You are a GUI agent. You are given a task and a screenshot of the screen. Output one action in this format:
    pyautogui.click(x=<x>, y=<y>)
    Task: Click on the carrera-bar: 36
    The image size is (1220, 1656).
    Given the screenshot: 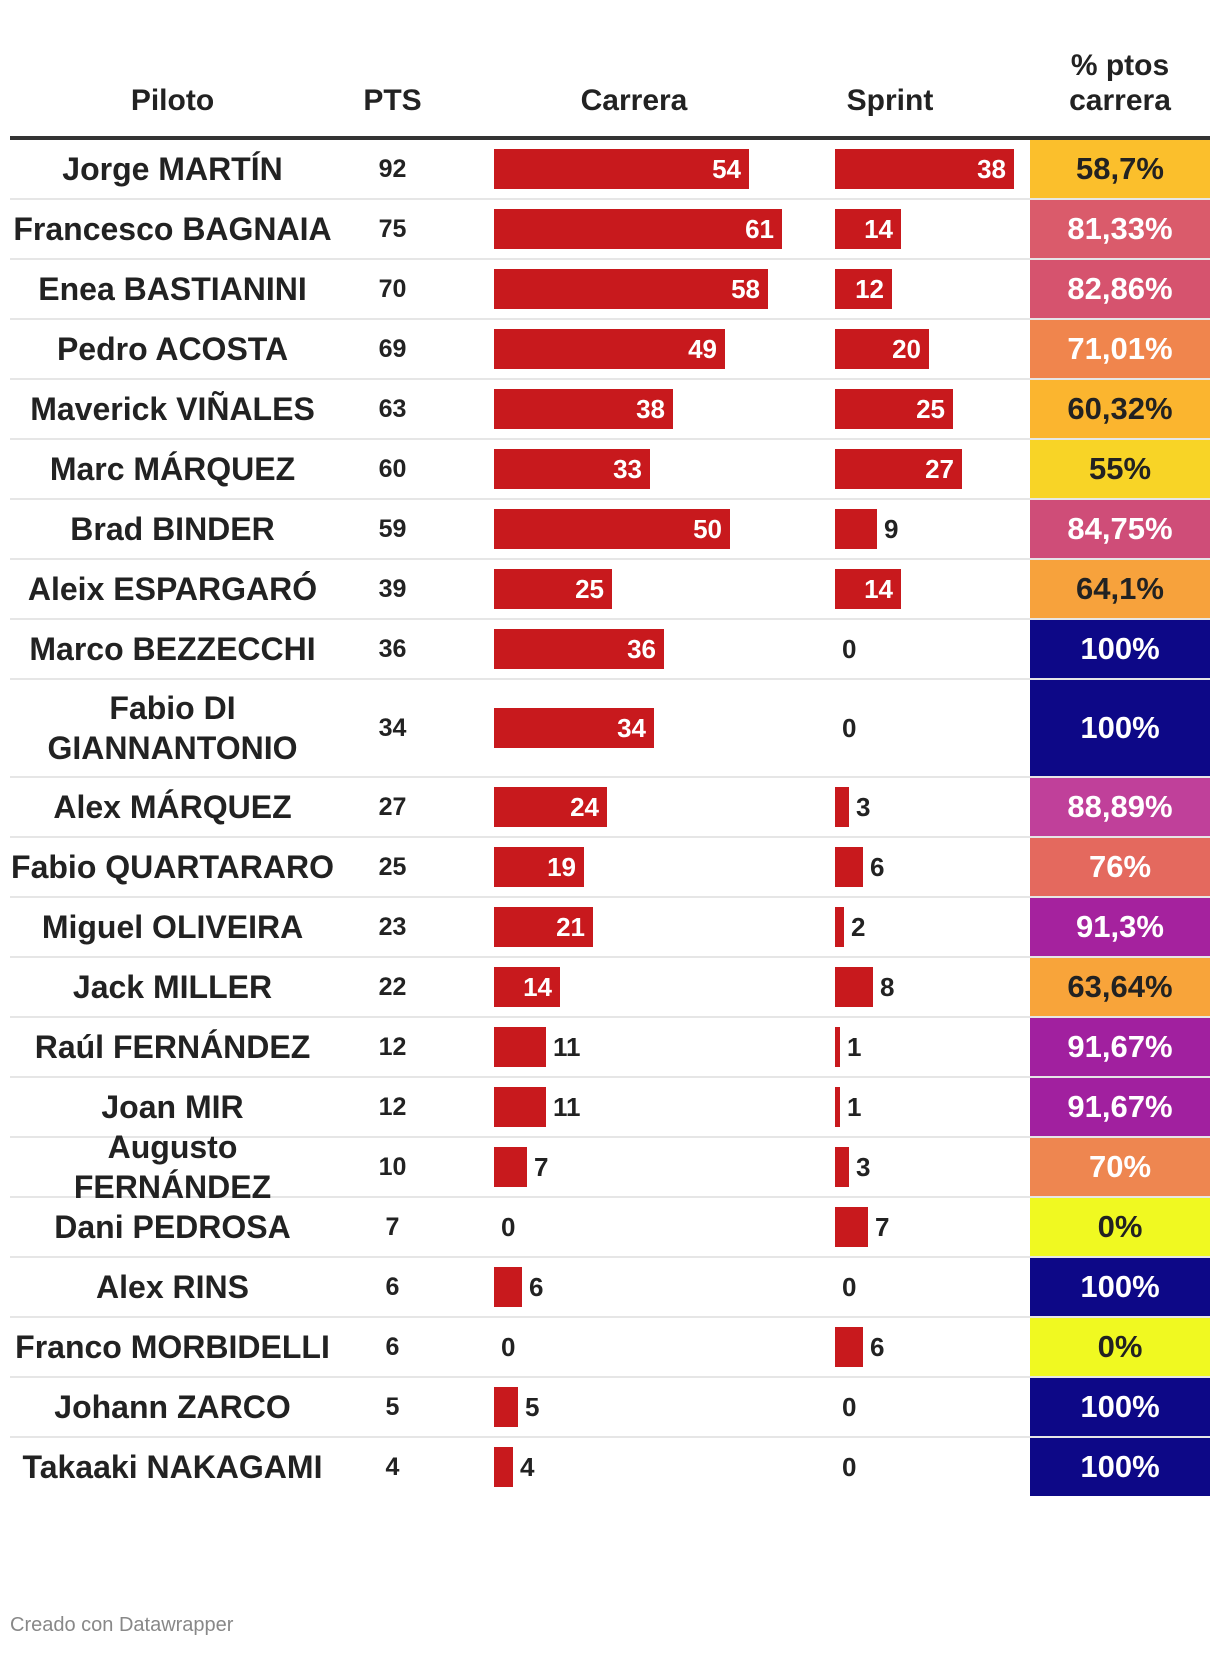 What is the action you would take?
    pyautogui.click(x=579, y=649)
    